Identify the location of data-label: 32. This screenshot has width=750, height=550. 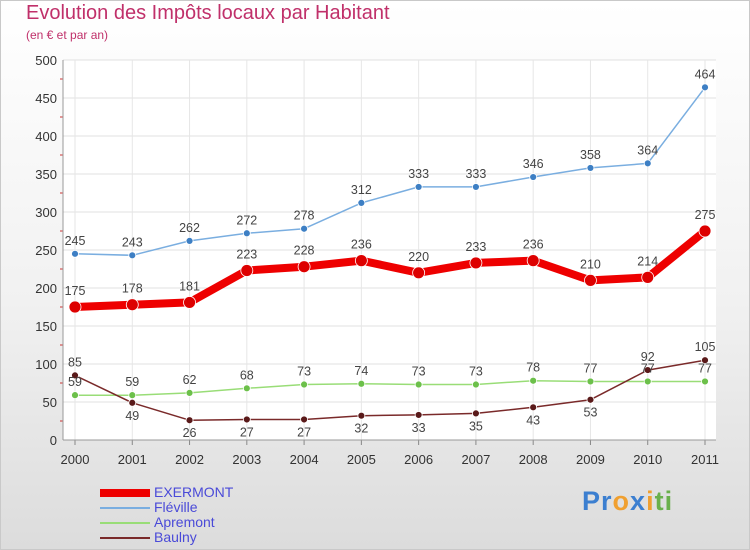
(361, 429).